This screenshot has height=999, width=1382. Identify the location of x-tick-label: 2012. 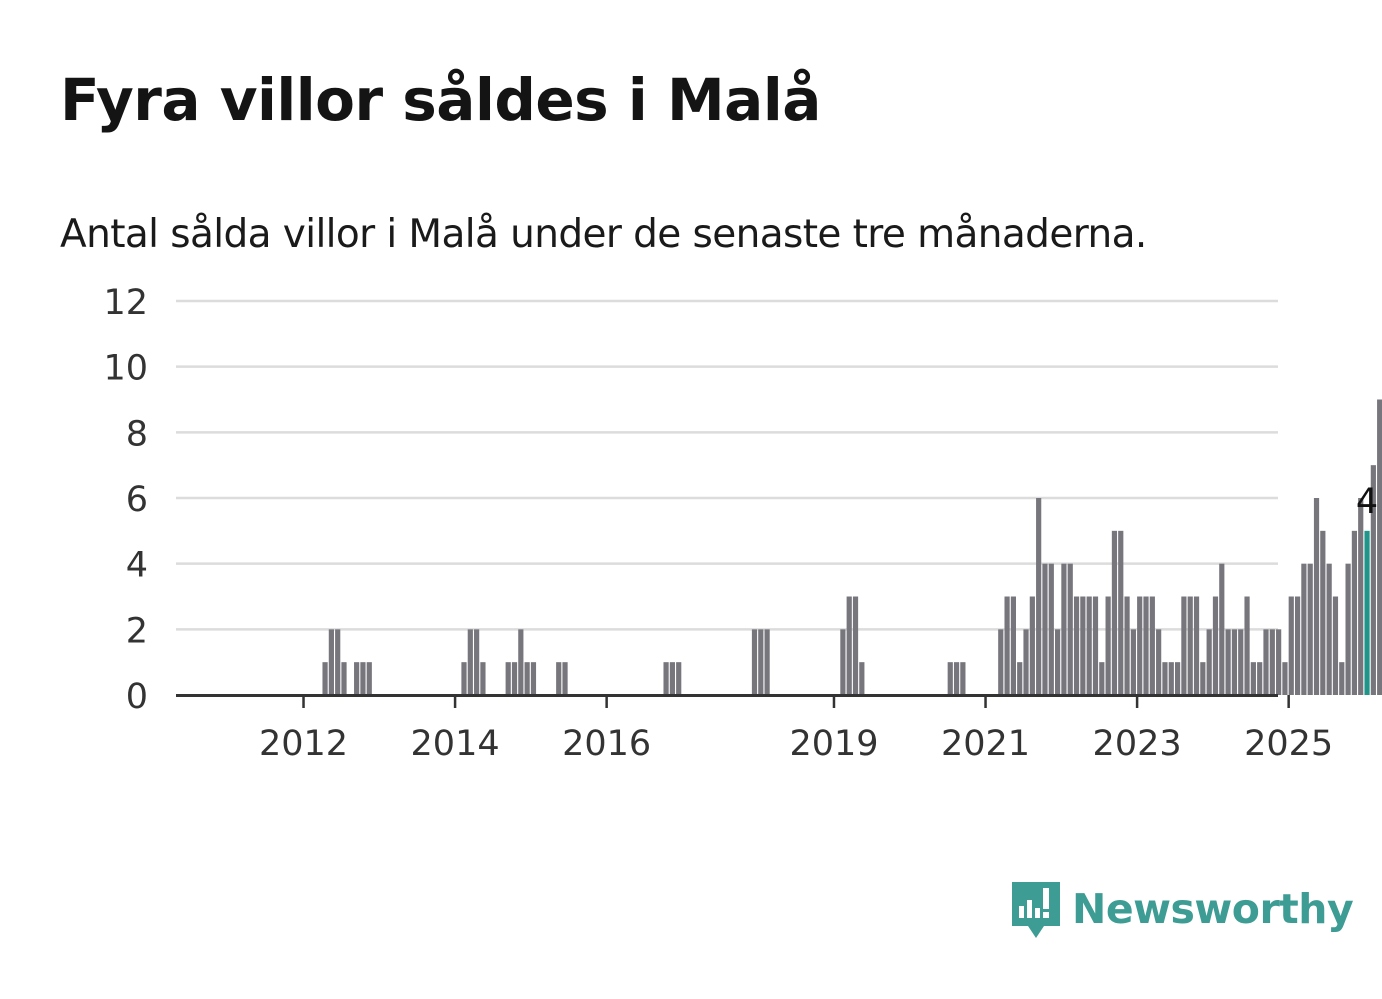
(303, 744).